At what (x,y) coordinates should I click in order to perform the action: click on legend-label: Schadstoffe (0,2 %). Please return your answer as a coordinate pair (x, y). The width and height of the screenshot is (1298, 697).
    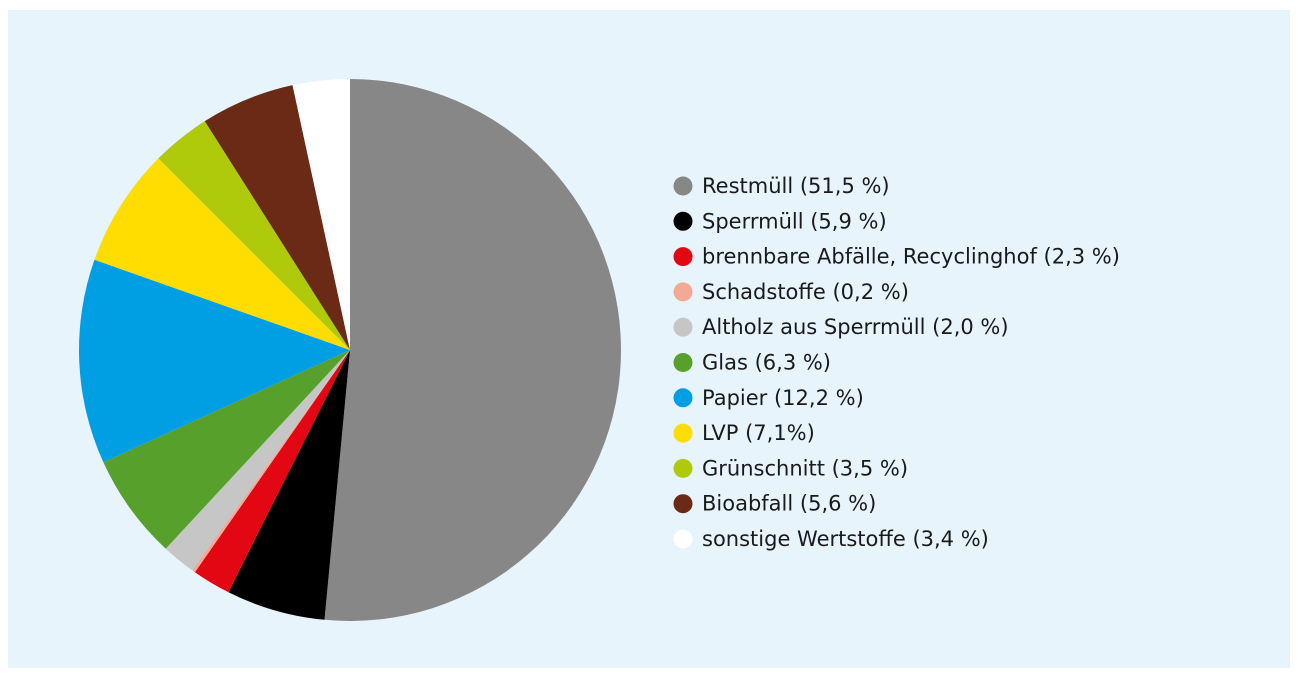
    Looking at the image, I should click on (805, 292).